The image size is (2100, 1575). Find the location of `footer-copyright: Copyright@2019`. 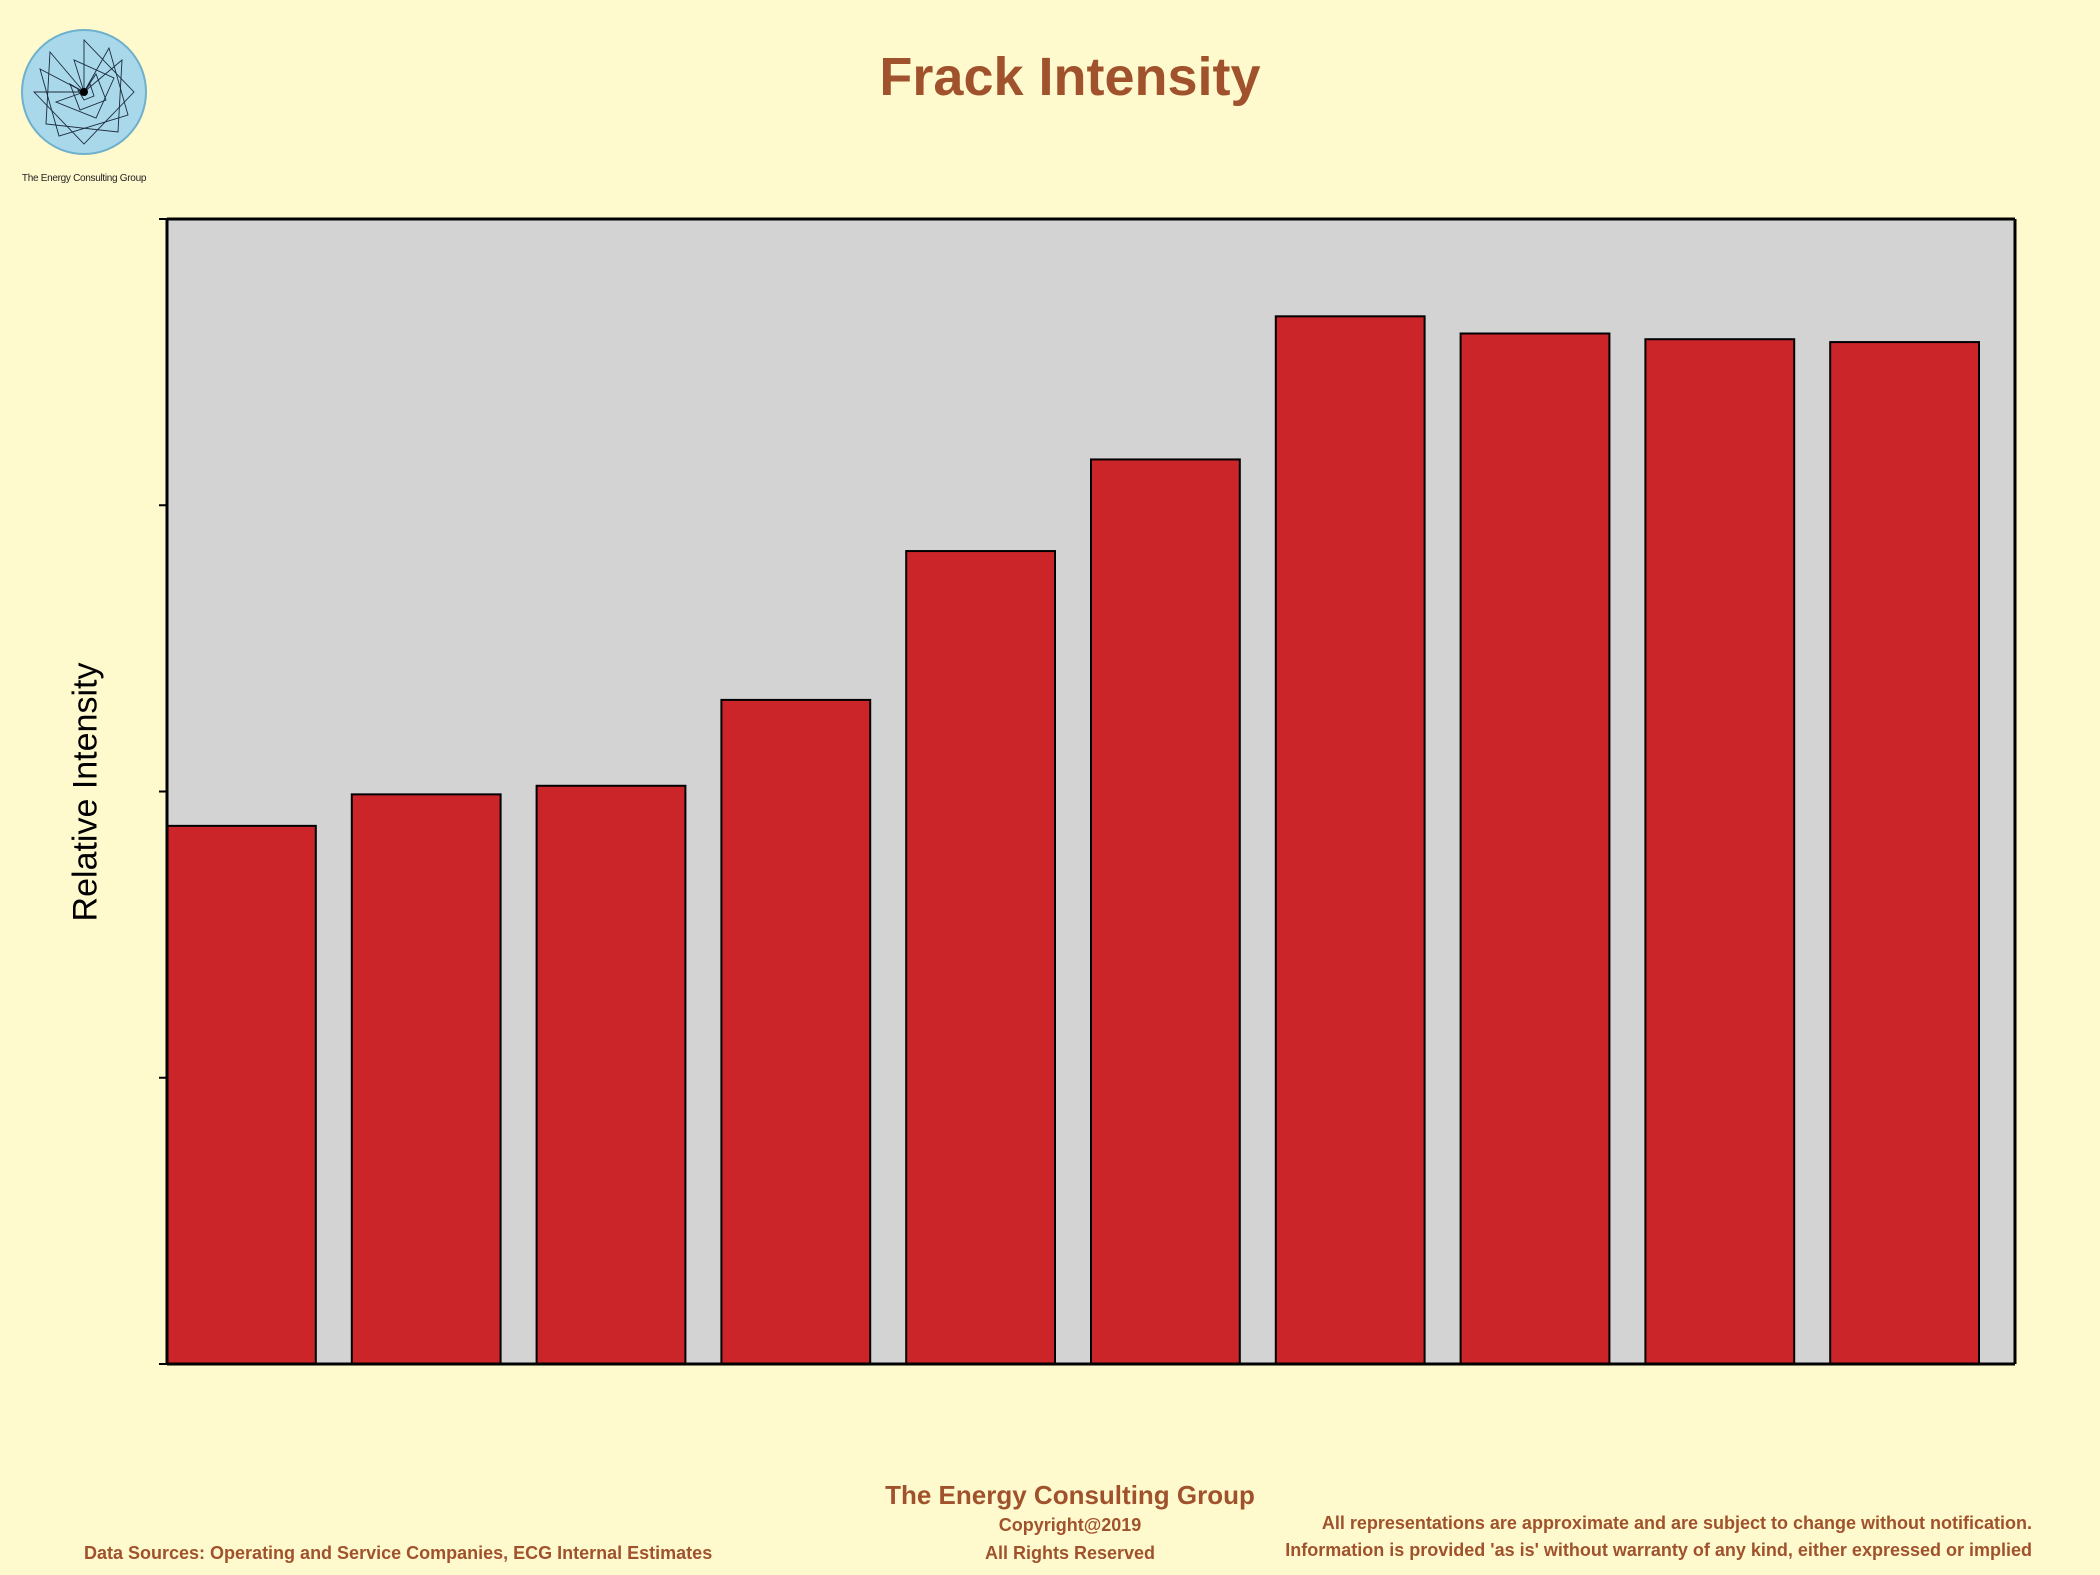

footer-copyright: Copyright@2019 is located at coordinates (1070, 1525).